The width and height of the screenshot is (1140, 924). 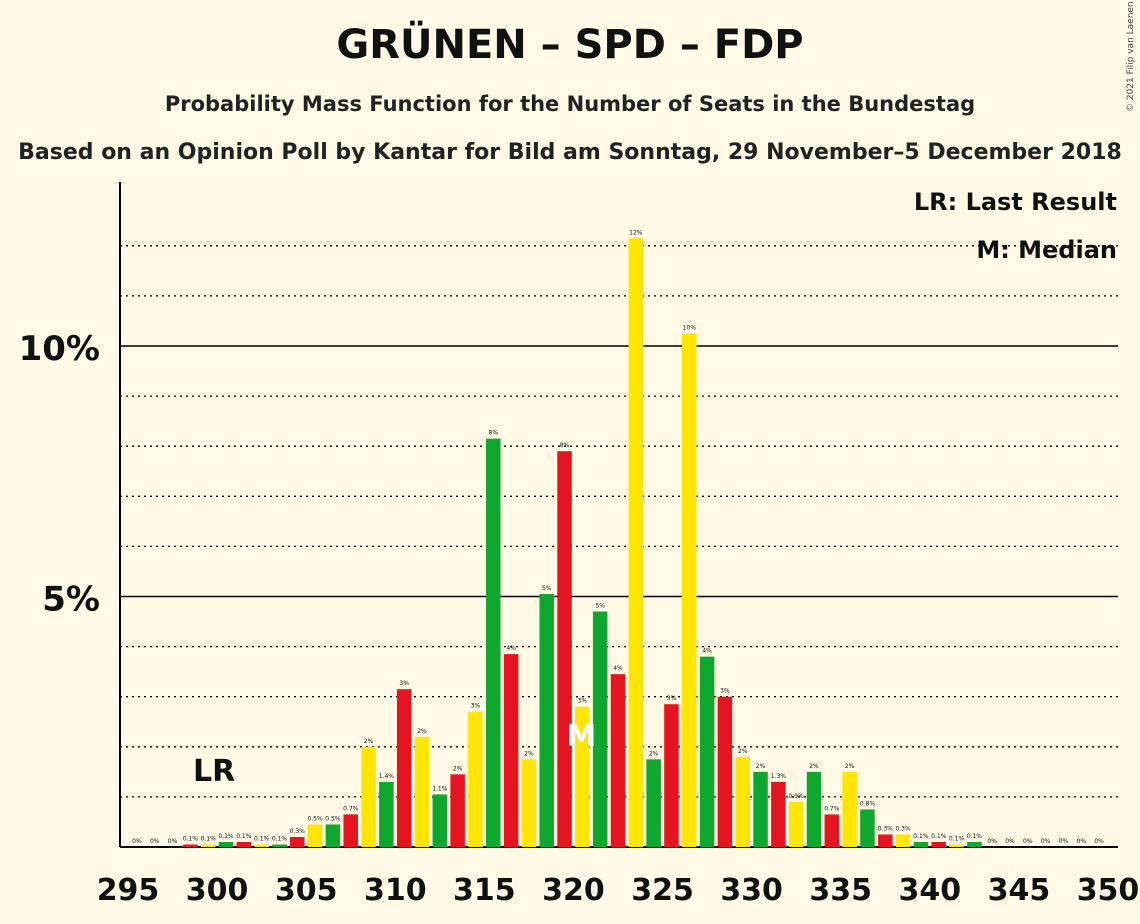 I want to click on x-tick-label: 340, so click(x=930, y=890).